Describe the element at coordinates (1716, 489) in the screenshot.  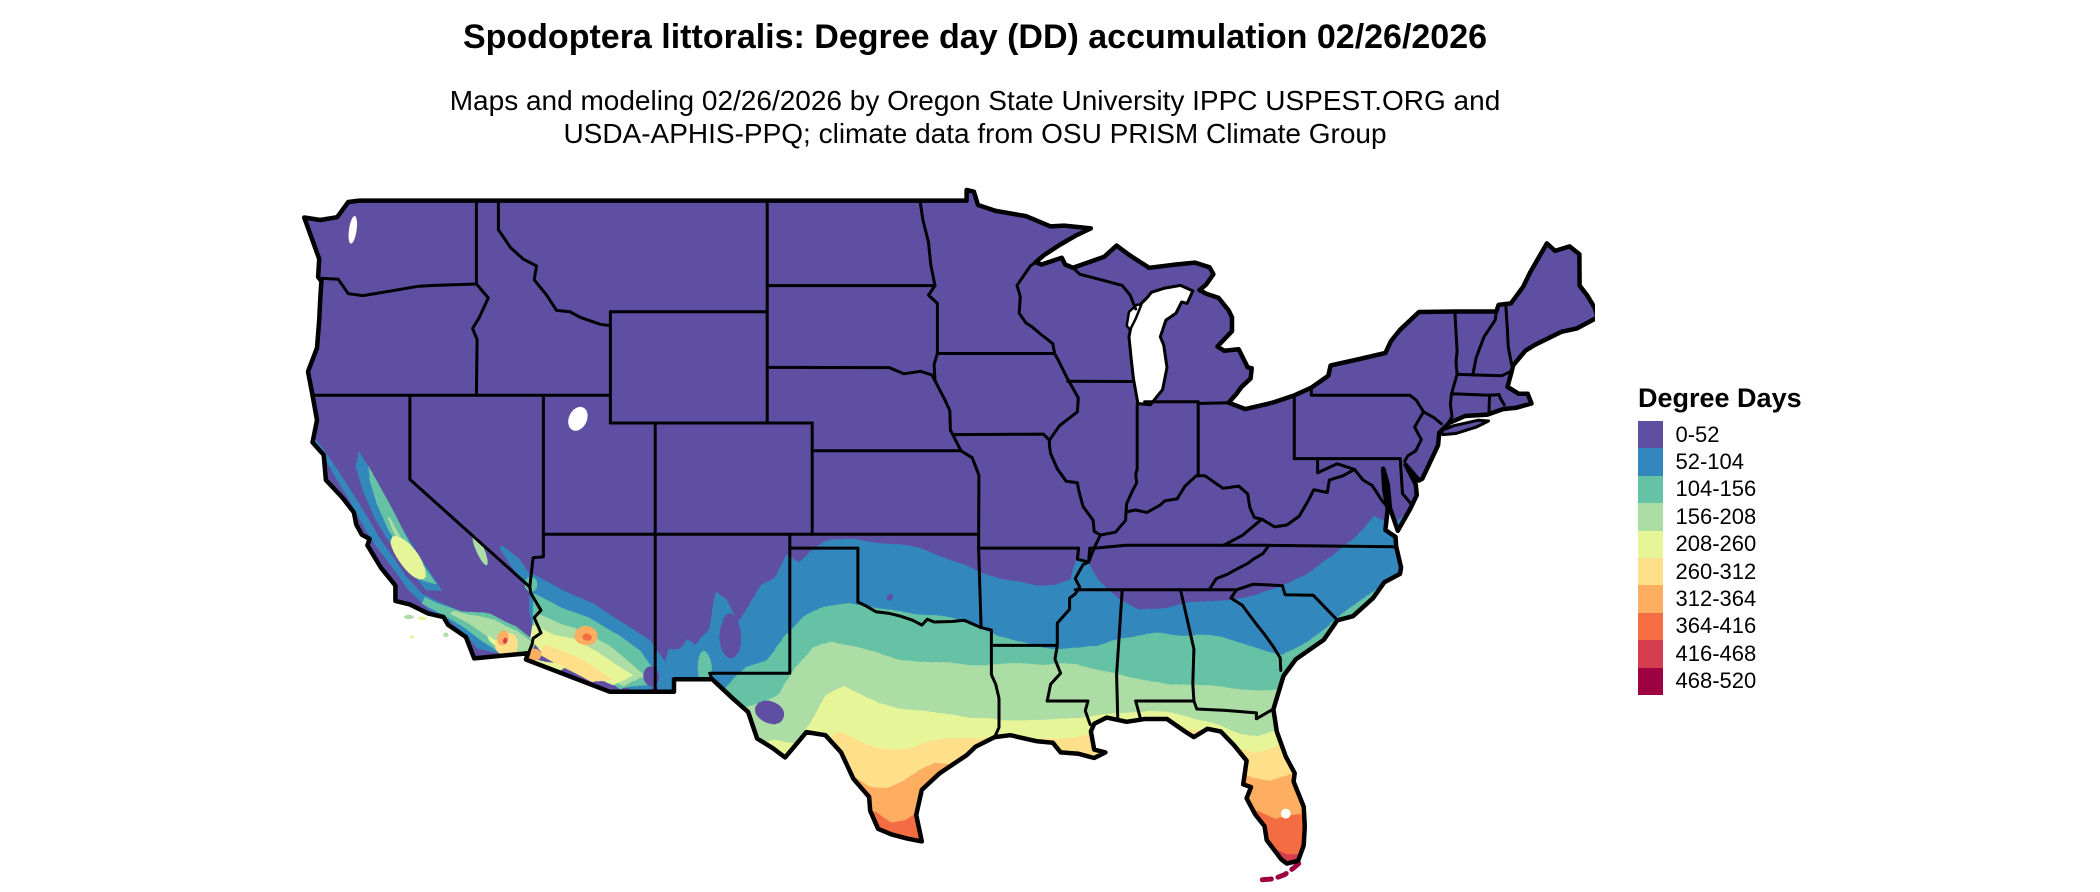
I see `legend-label: 104-156` at that location.